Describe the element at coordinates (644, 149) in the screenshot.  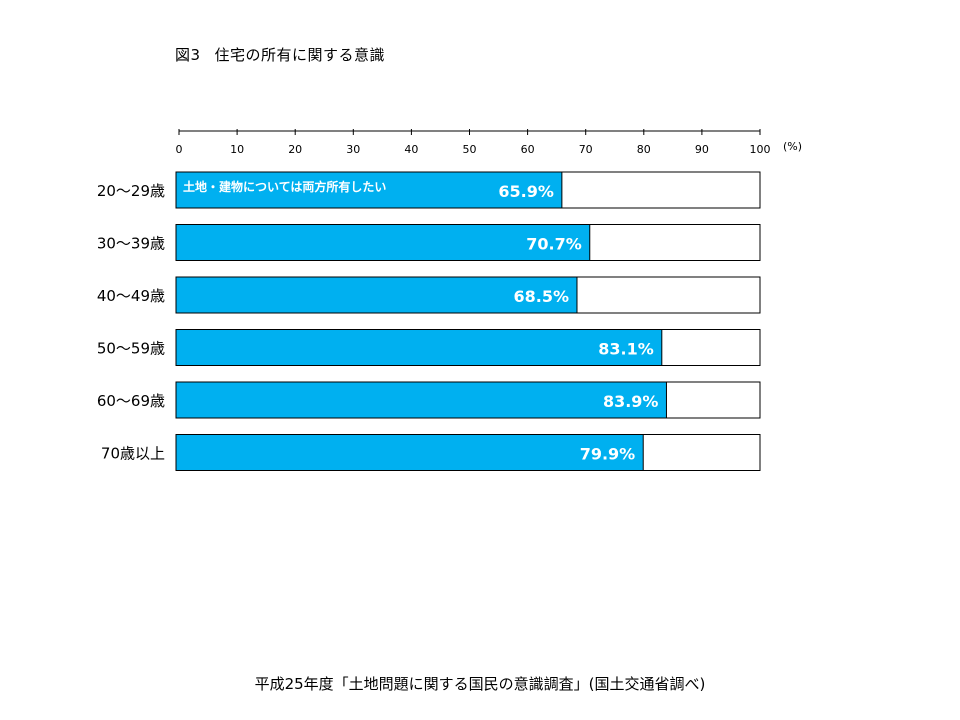
I see `x-tick-label: 80` at that location.